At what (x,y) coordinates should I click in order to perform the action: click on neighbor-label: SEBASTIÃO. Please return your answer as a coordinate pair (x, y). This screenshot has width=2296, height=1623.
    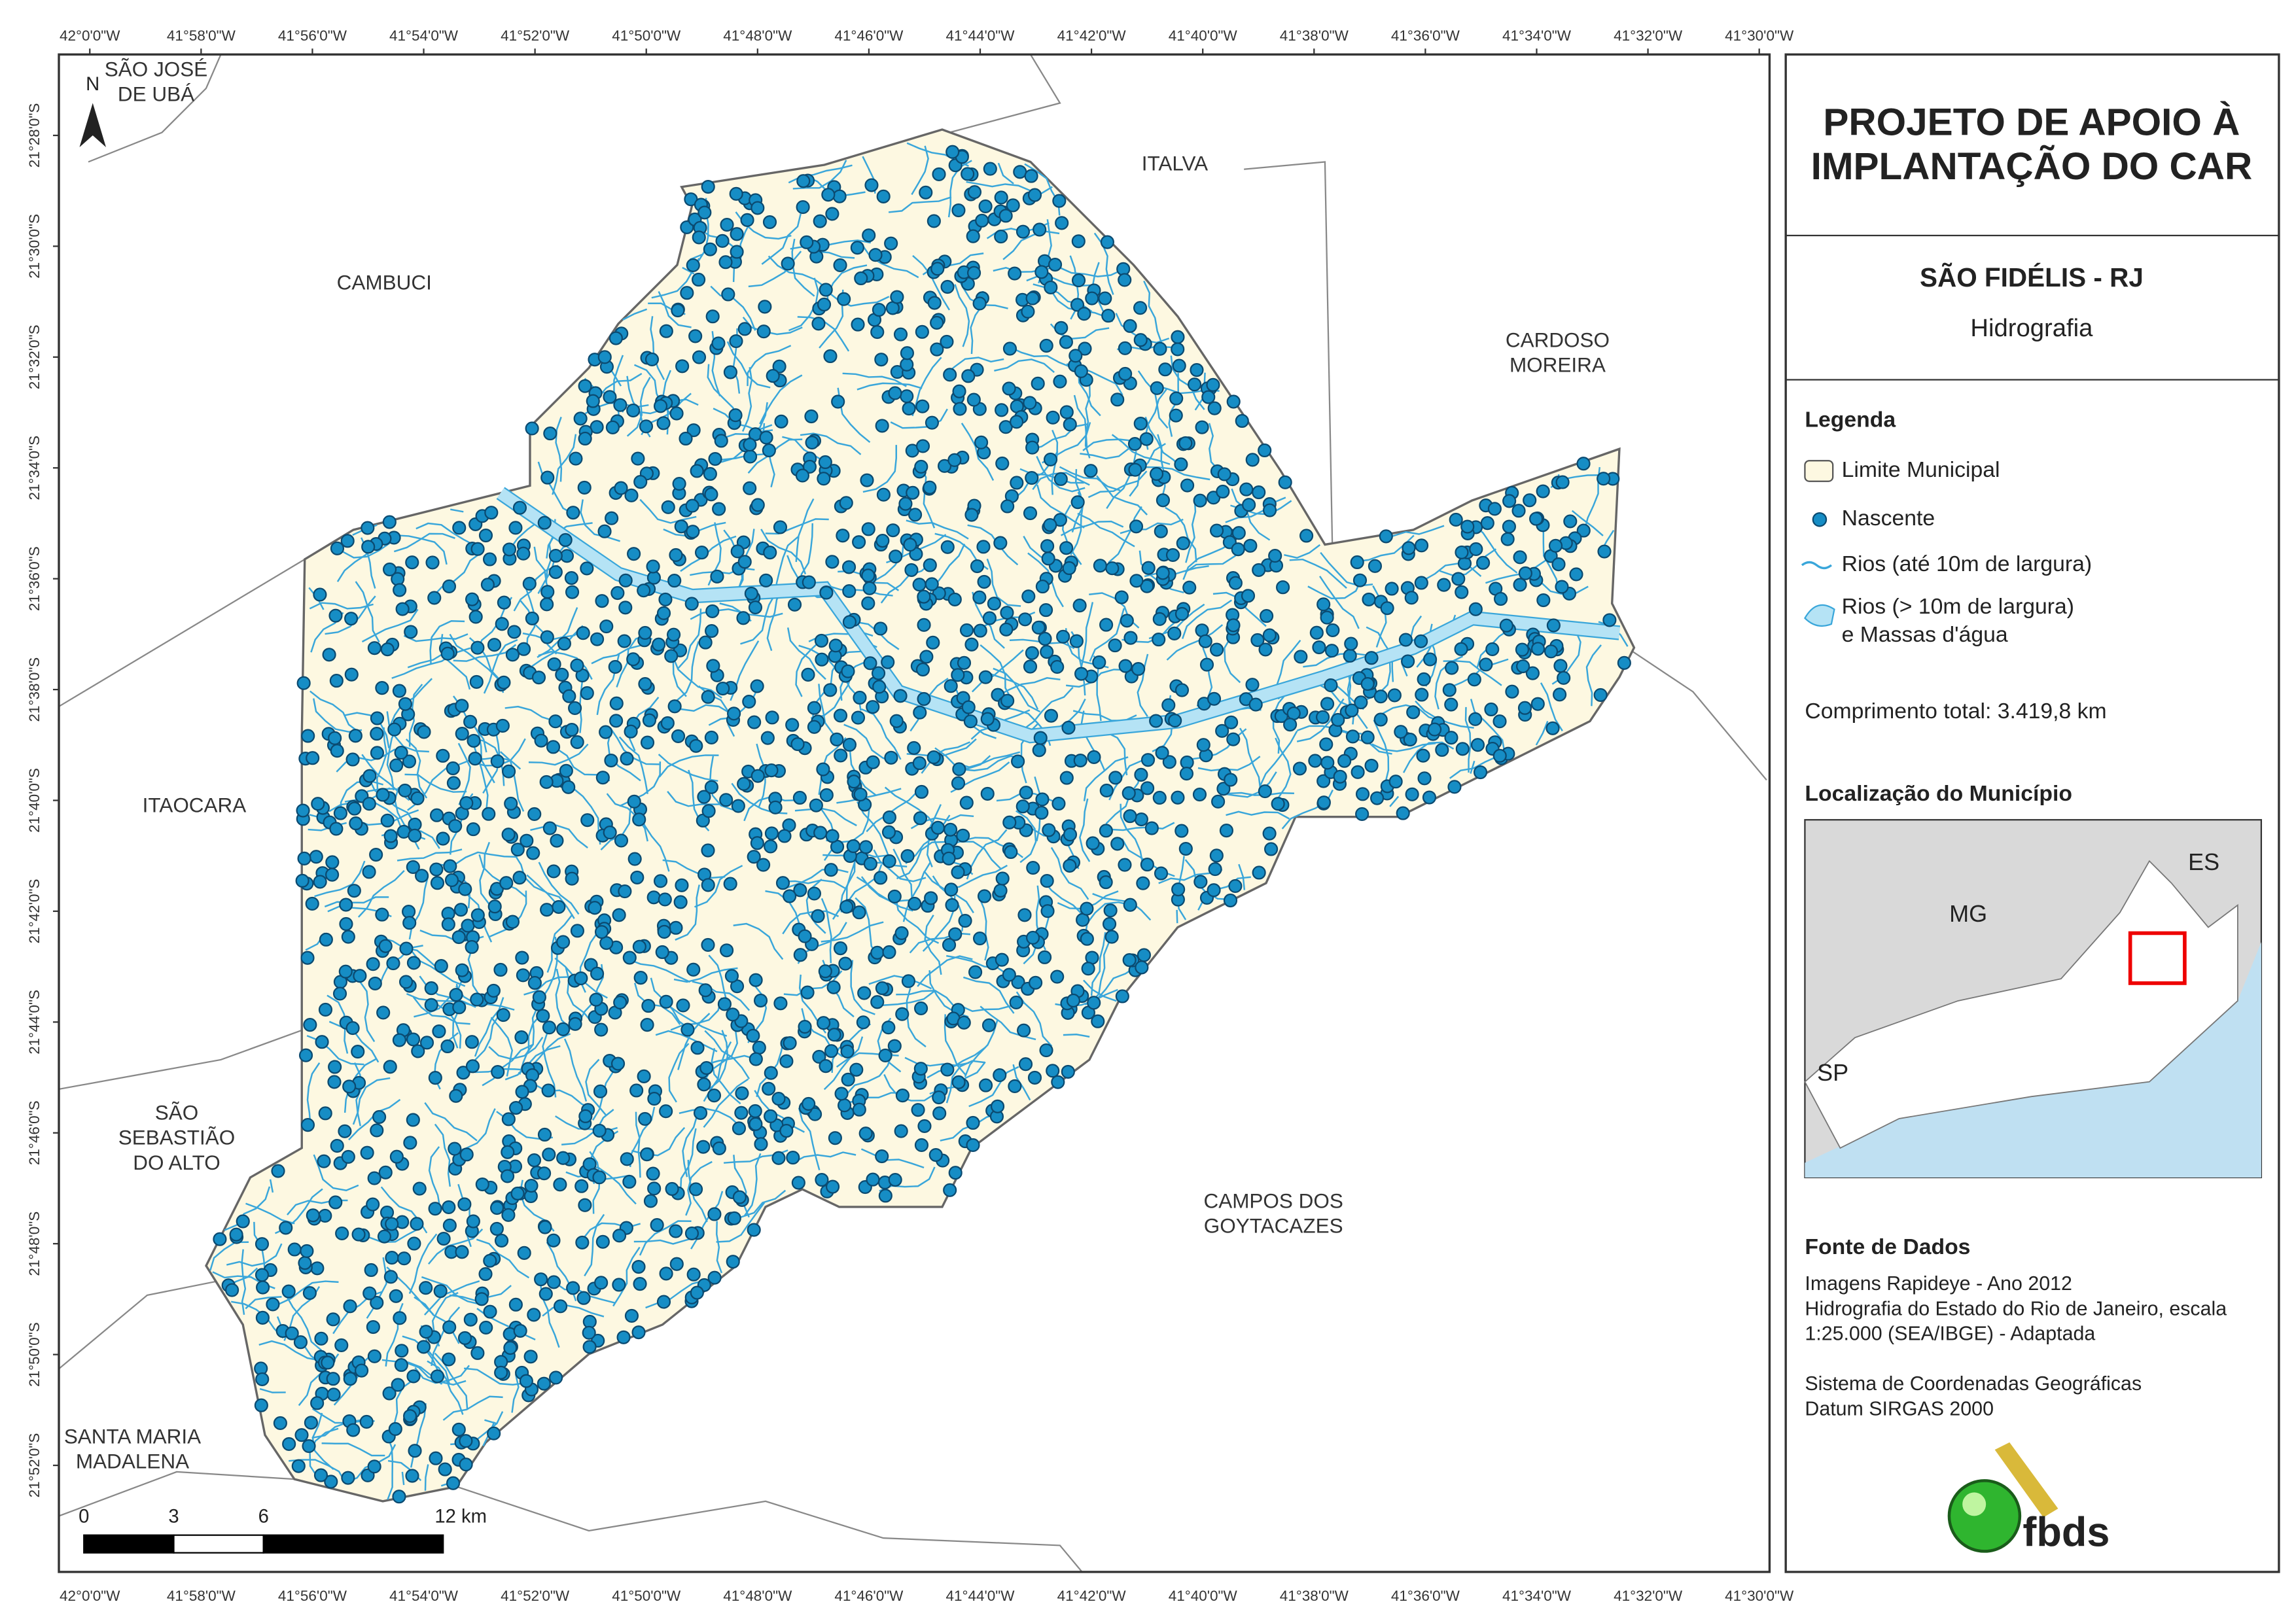
    Looking at the image, I should click on (176, 1137).